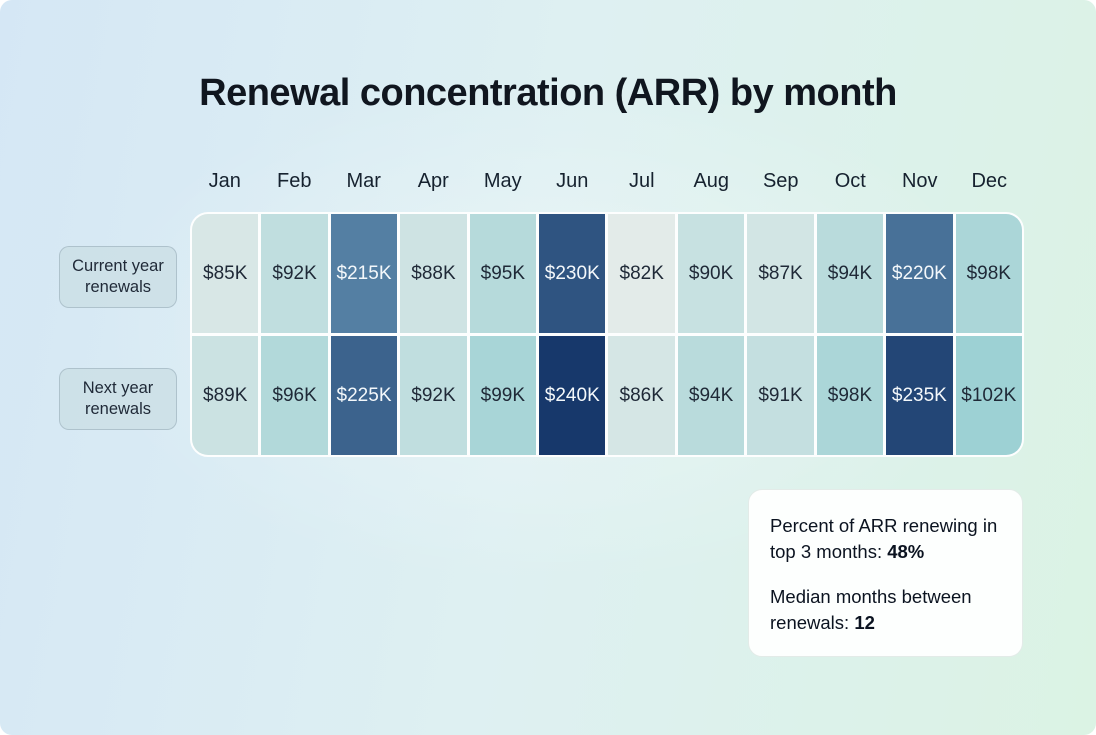  I want to click on heatmap-cell-current-aug: $90K, so click(711, 273).